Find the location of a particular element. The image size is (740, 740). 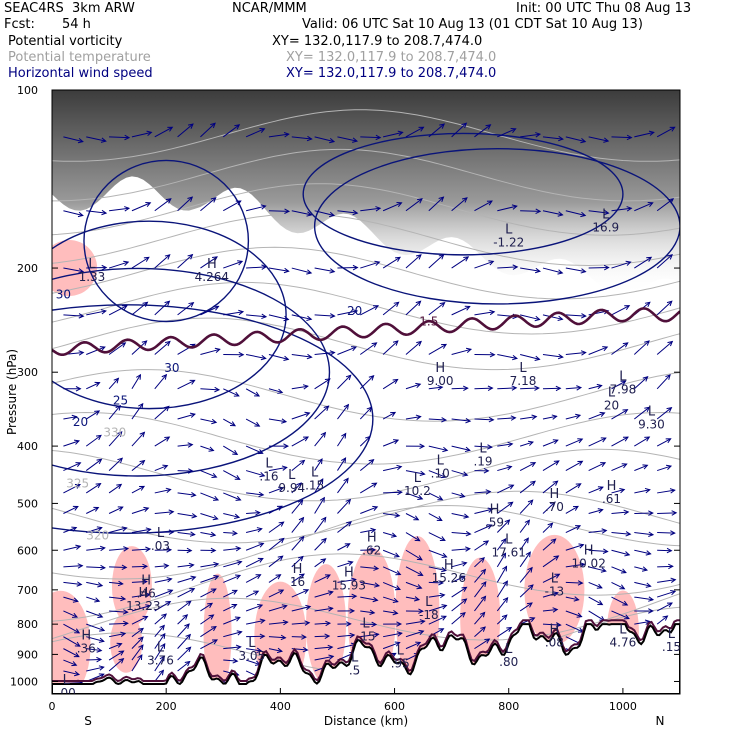

extremum-value: 4.76 is located at coordinates (623, 643).